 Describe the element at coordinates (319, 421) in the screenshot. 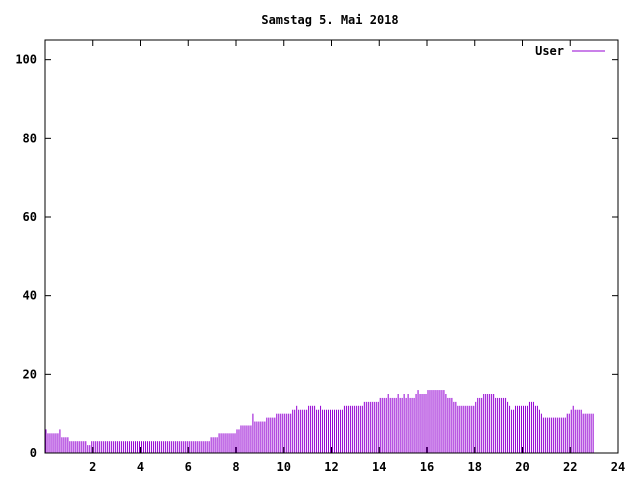

I see `user-bars` at that location.